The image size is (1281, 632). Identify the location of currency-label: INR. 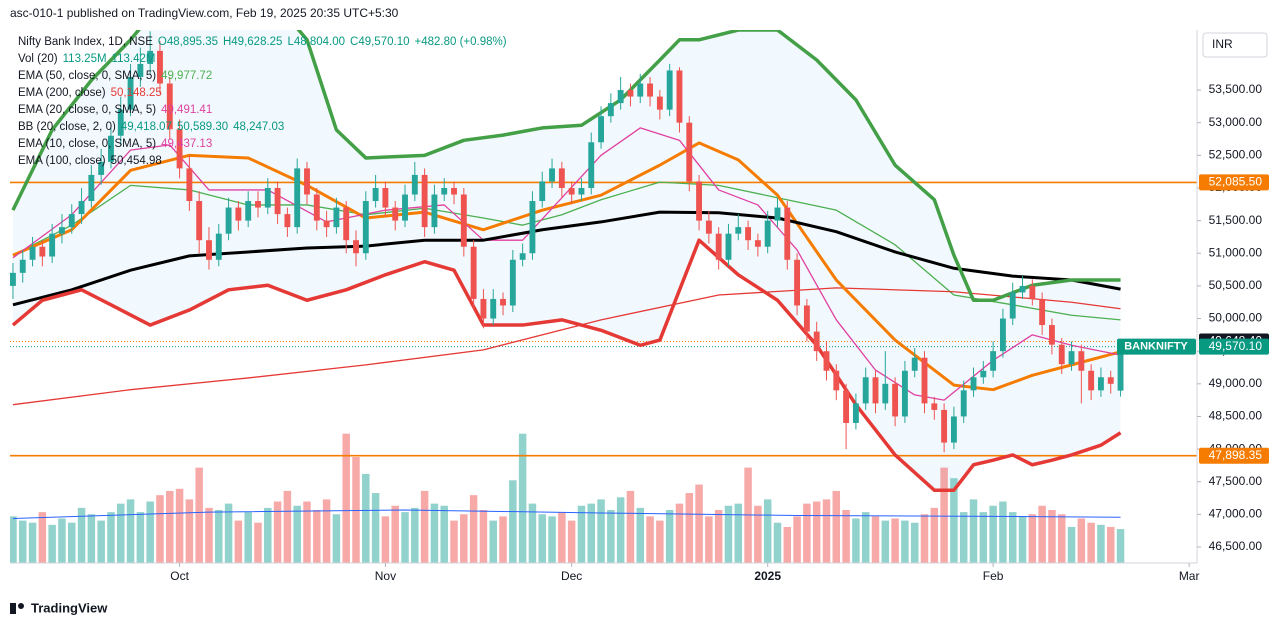
(1222, 44).